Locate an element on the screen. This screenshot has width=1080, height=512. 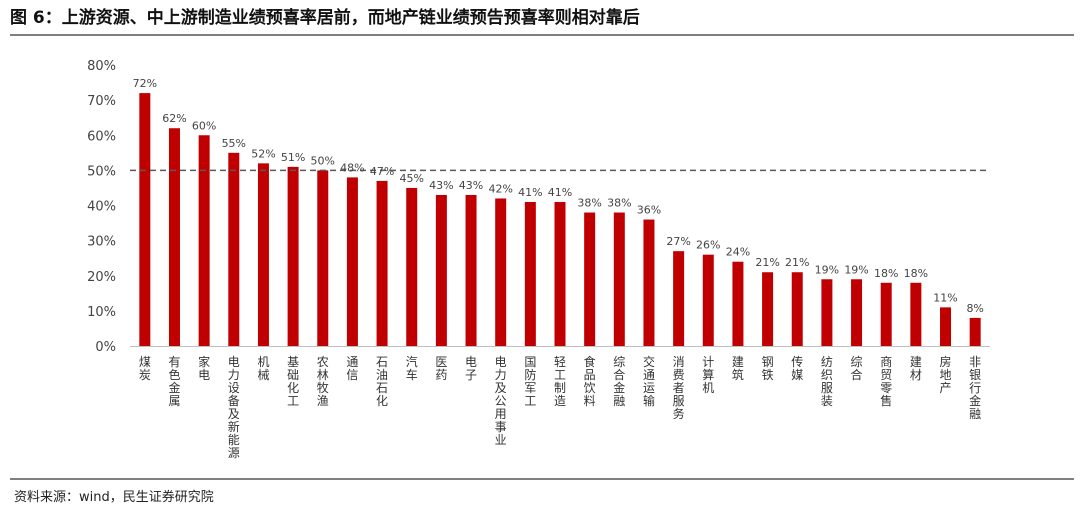
x-category-label: 电力设备及新能源 is located at coordinates (234, 407).